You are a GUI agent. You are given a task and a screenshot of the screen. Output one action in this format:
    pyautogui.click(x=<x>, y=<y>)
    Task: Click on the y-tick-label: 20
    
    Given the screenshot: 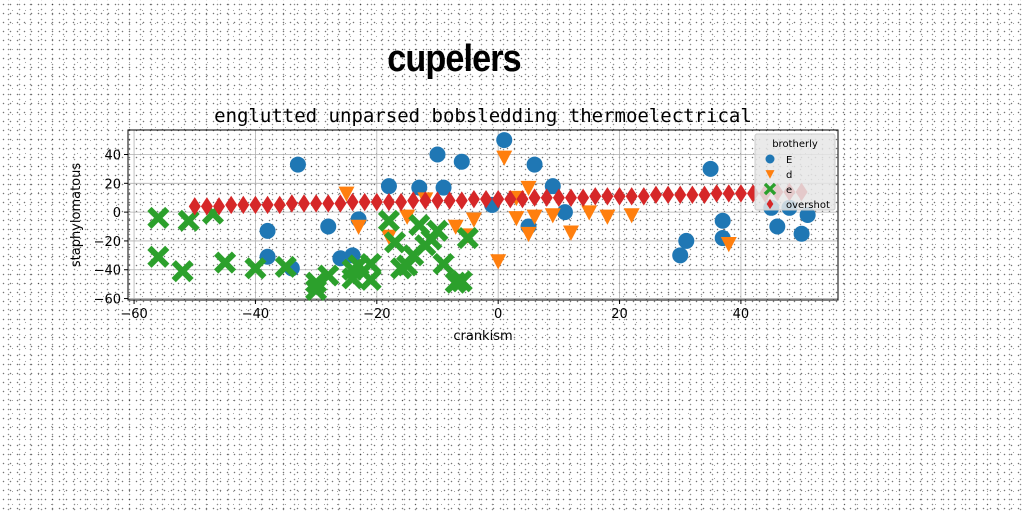 What is the action you would take?
    pyautogui.click(x=112, y=184)
    